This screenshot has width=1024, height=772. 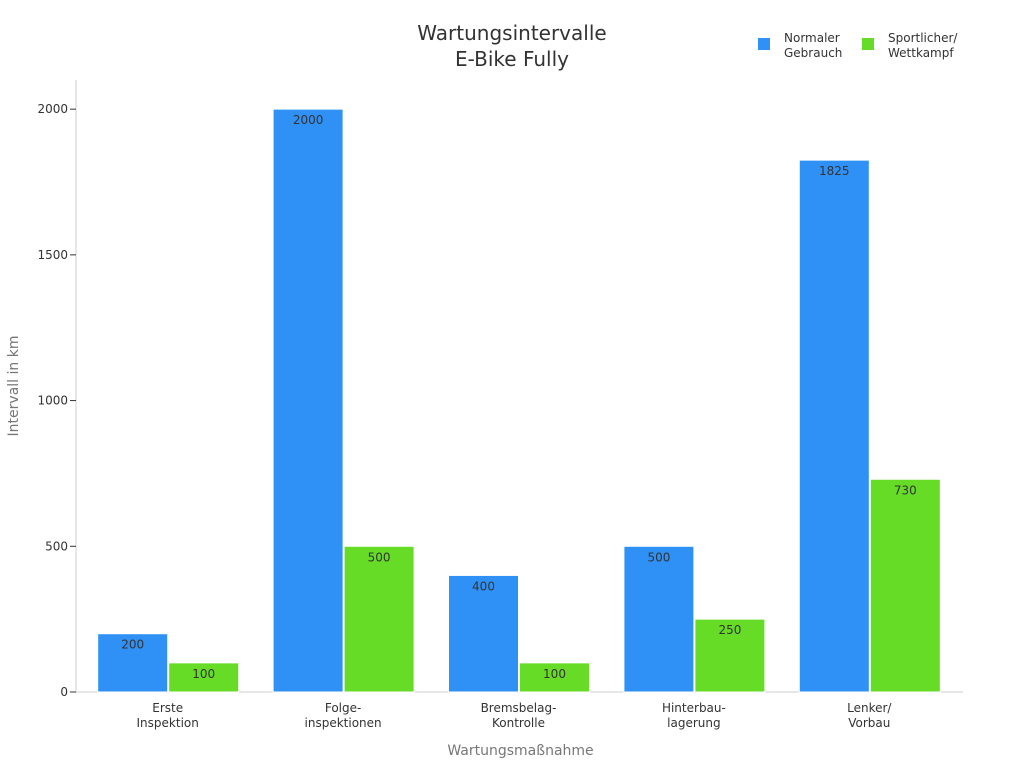 I want to click on x-tick-label-line: Erste, so click(x=167, y=708).